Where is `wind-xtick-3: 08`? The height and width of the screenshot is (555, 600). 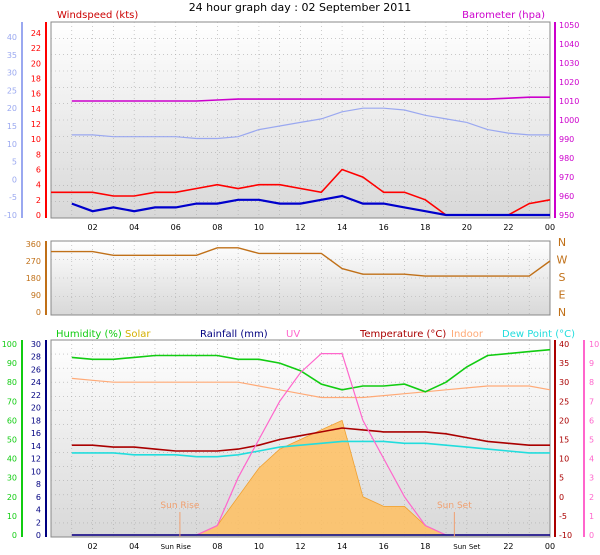
wind-xtick-3: 08 is located at coordinates (217, 227).